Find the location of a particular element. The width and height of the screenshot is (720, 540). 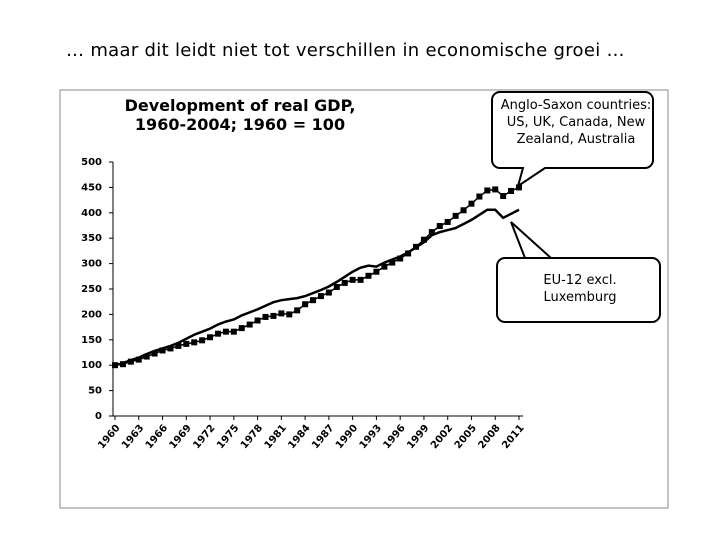

x-tick-label: 1966 is located at coordinates (157, 437).